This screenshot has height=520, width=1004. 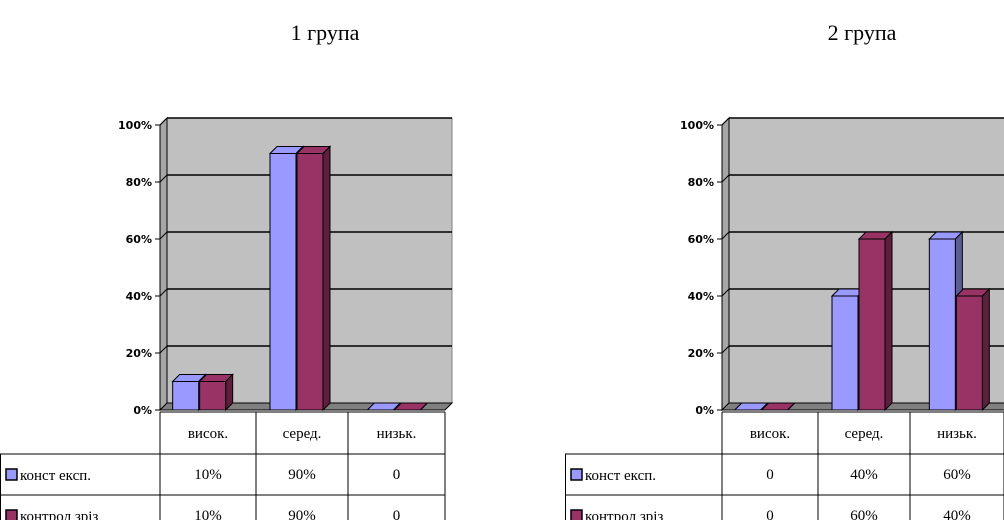 I want to click on chart-title: 2 група, so click(x=862, y=32).